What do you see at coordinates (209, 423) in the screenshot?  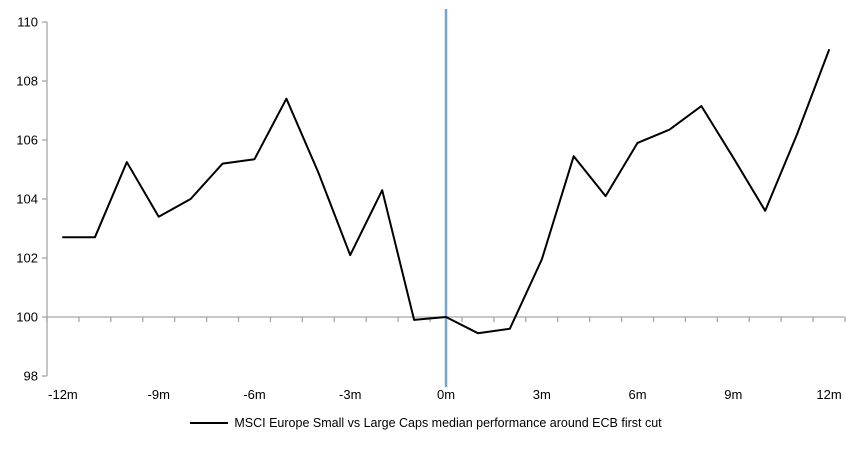 I see `legend-line-sample` at bounding box center [209, 423].